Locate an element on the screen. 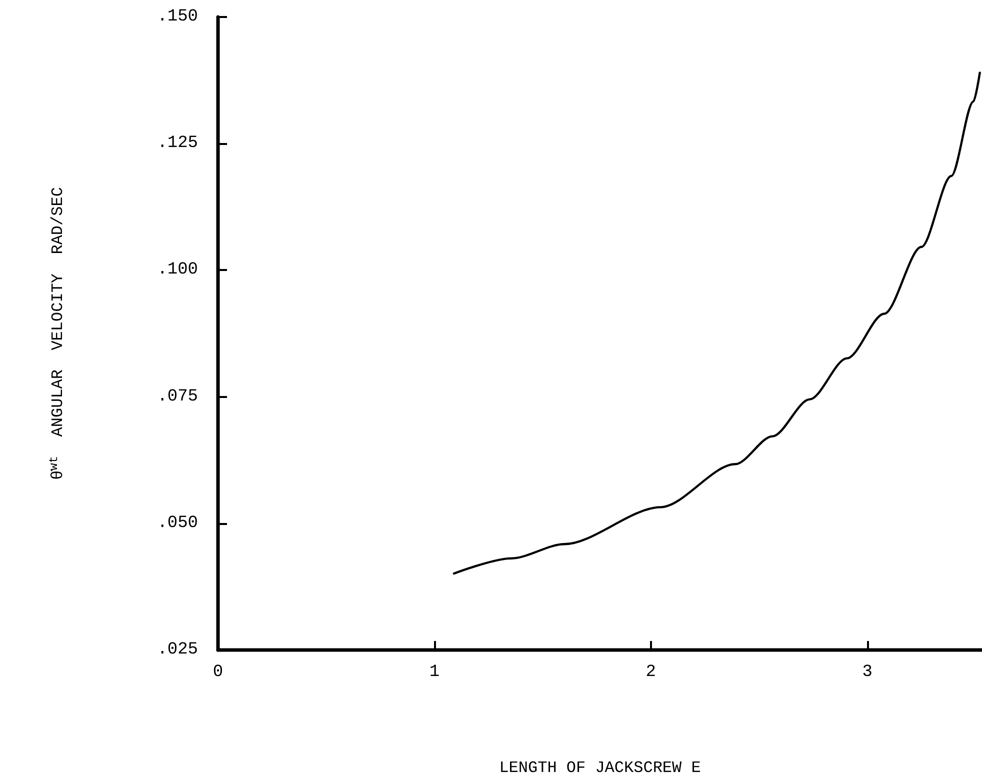  x-tick-label: 3 is located at coordinates (867, 672).